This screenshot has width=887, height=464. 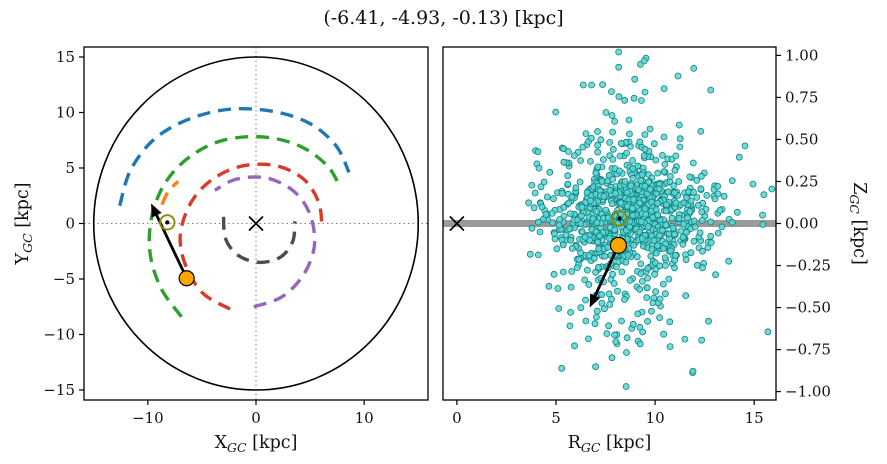 I want to click on velocity-arrow-shaft, so click(x=606, y=270).